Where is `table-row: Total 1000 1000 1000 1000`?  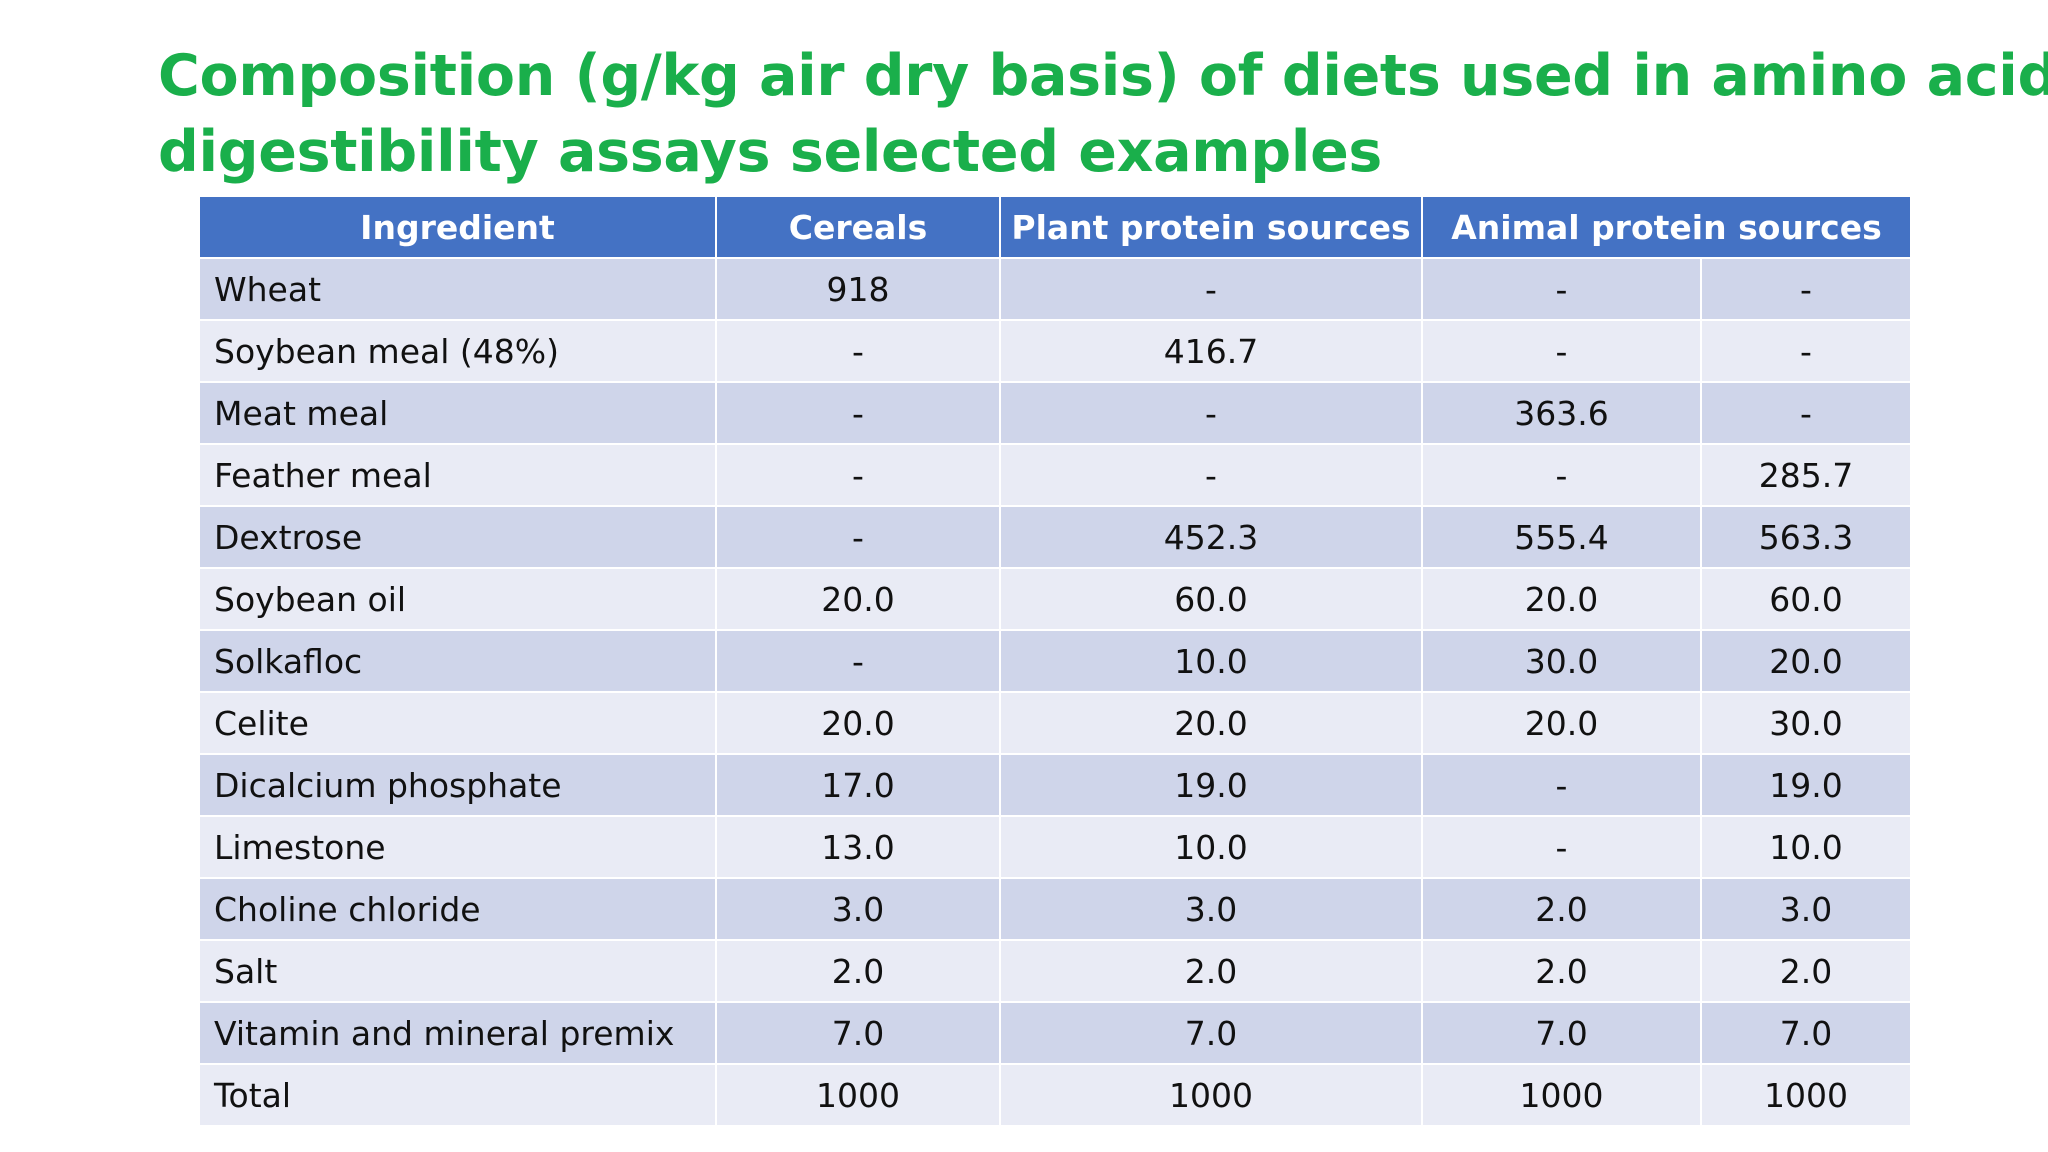
table-row: Total 1000 1000 1000 1000 is located at coordinates (1055, 1095).